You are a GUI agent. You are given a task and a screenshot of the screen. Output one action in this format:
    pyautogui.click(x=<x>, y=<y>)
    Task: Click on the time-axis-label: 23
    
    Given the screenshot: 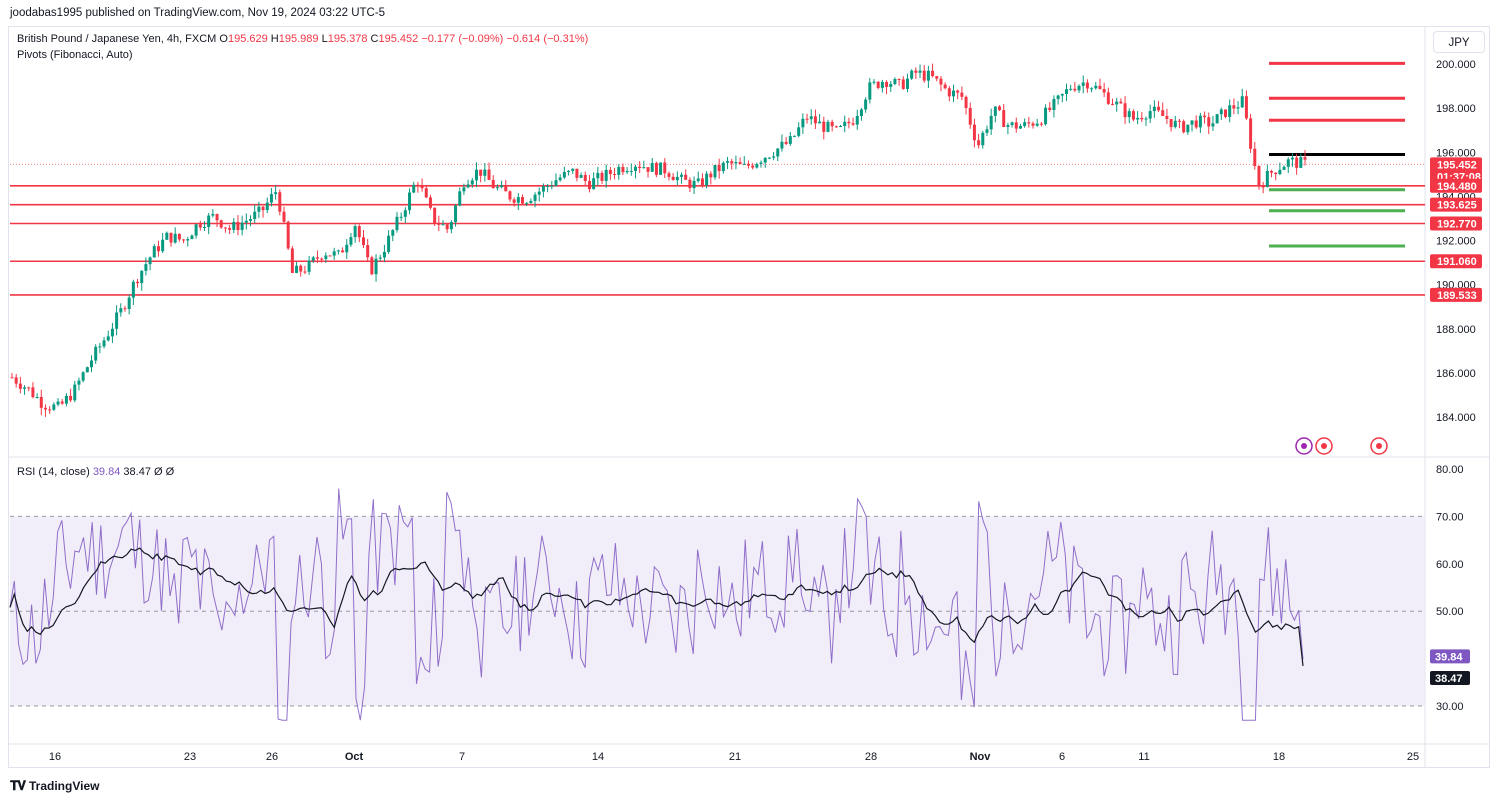 What is the action you would take?
    pyautogui.click(x=190, y=757)
    